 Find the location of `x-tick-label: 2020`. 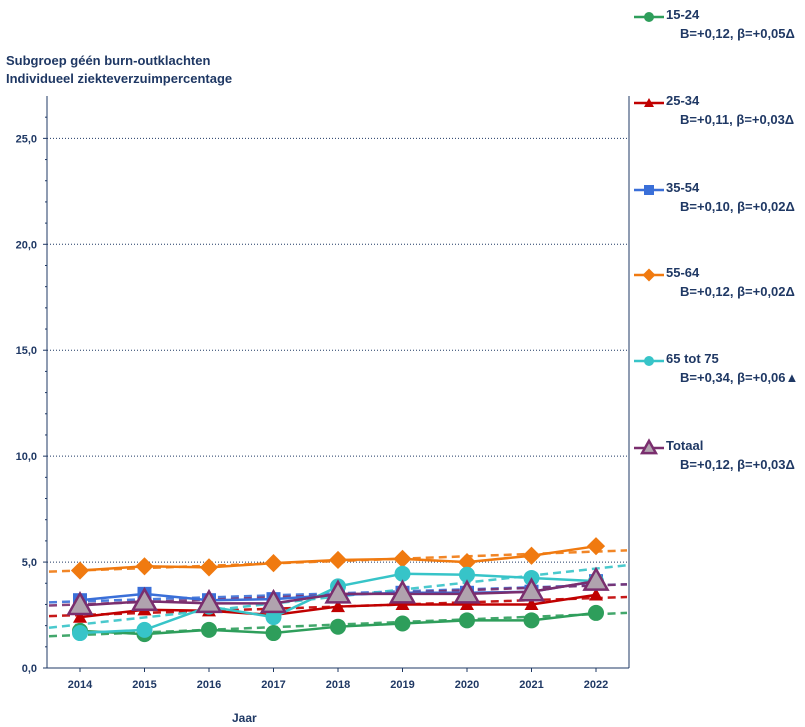

x-tick-label: 2020 is located at coordinates (467, 685).